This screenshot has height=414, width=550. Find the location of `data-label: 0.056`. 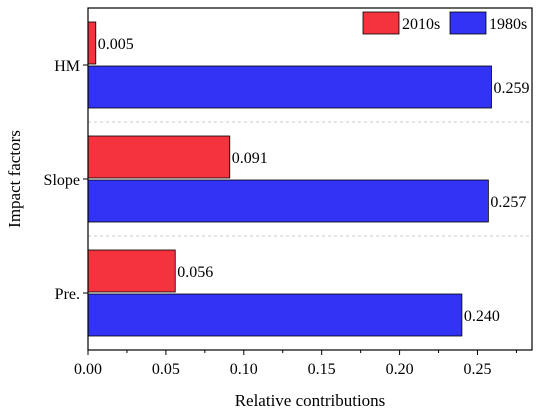

data-label: 0.056 is located at coordinates (195, 272).